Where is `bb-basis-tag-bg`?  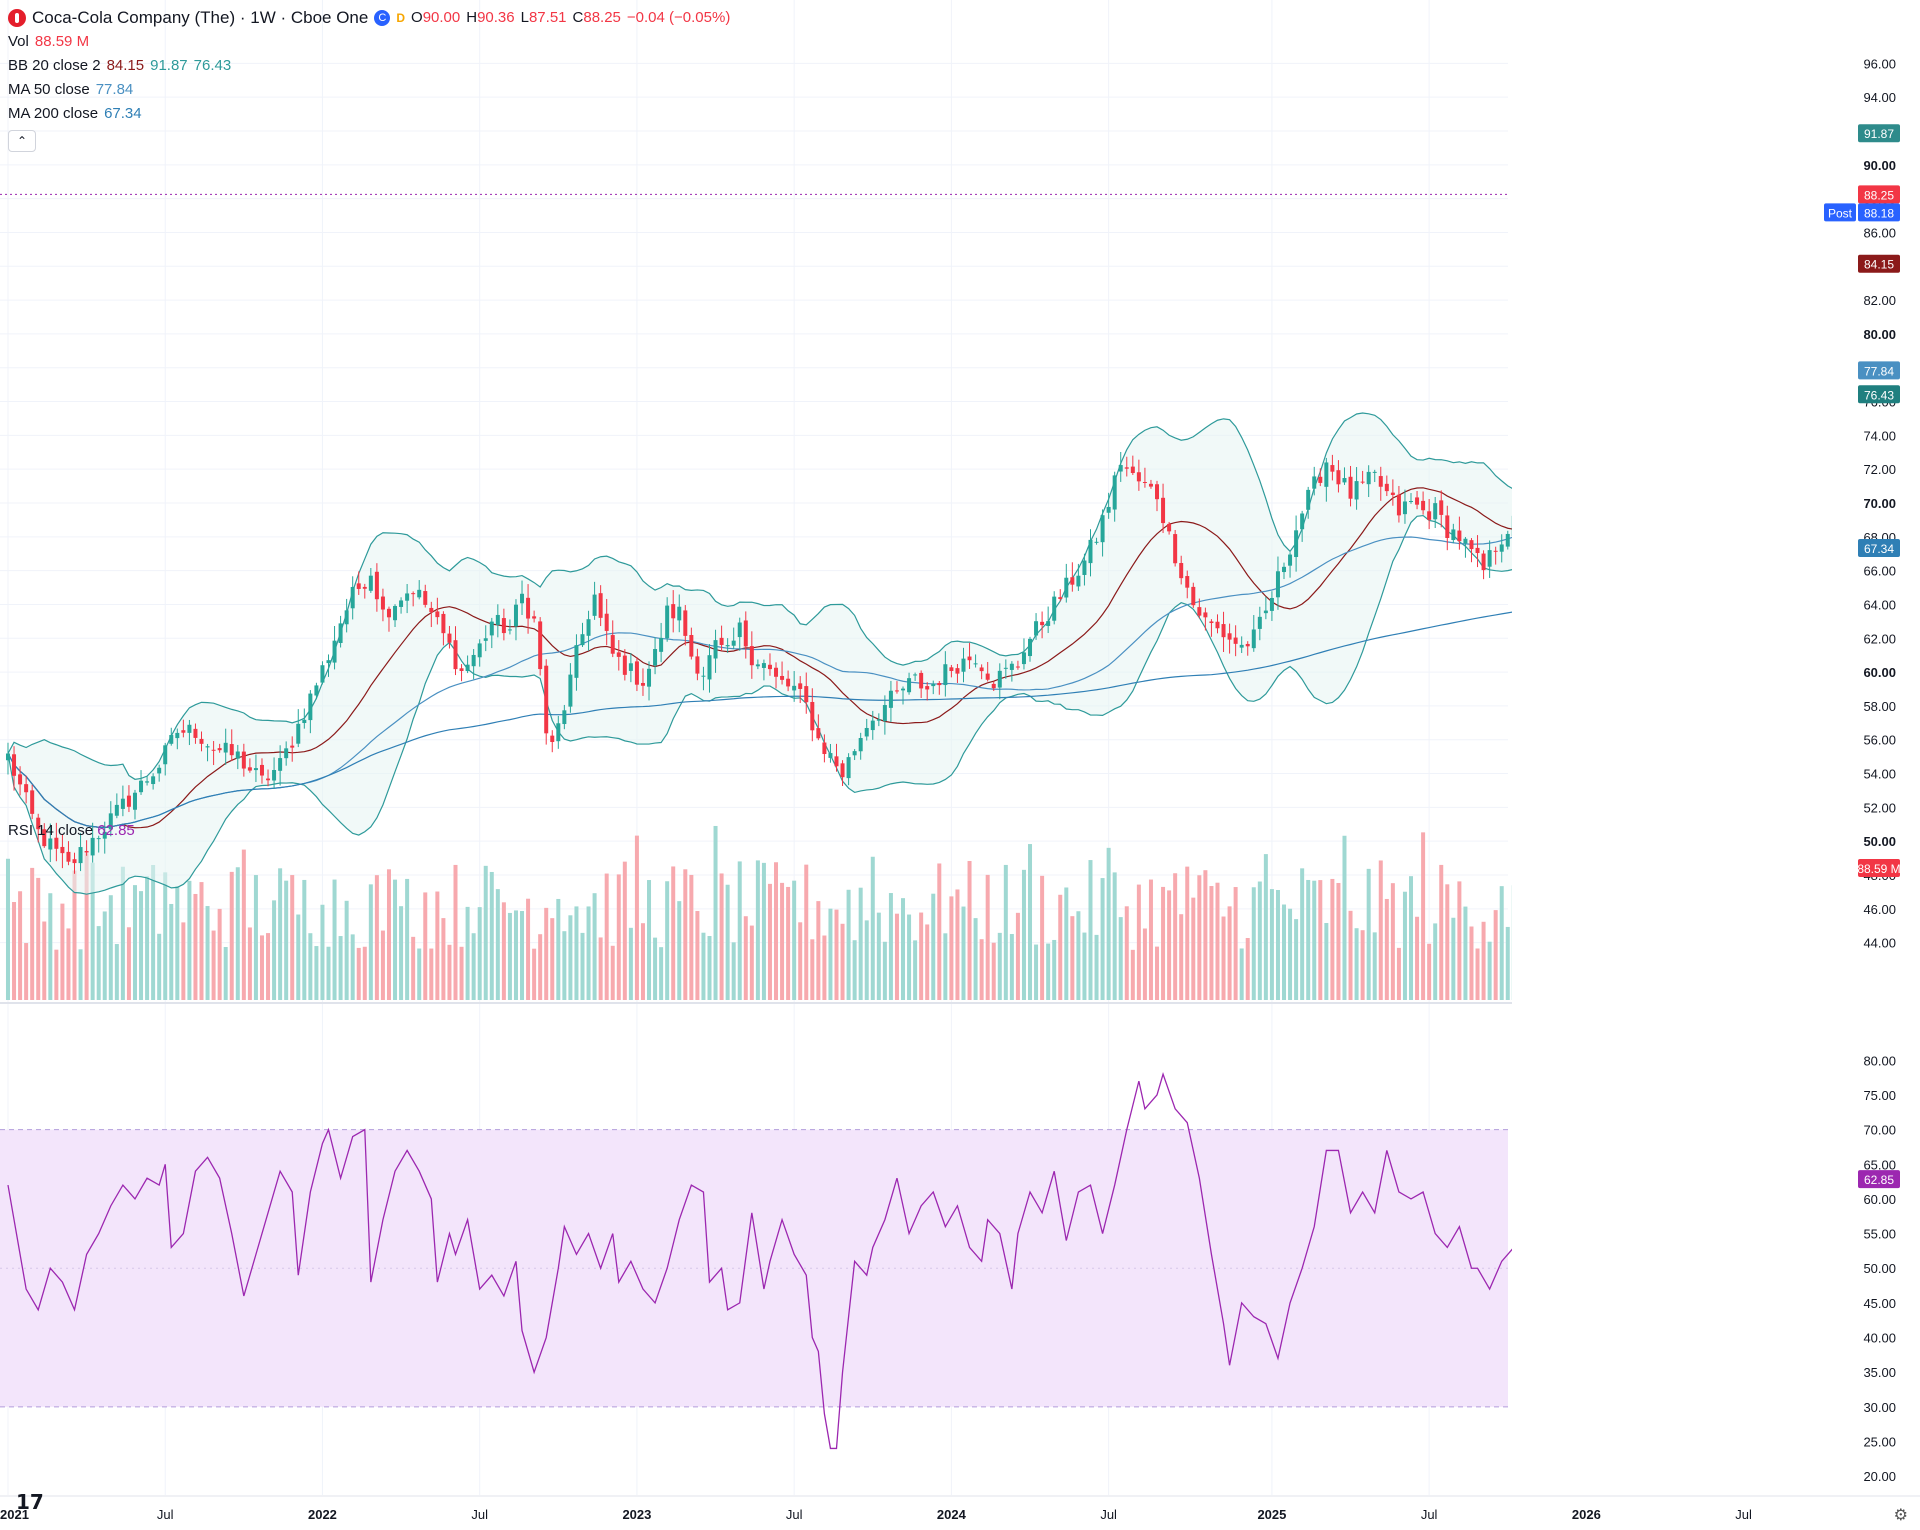
bb-basis-tag-bg is located at coordinates (1879, 263).